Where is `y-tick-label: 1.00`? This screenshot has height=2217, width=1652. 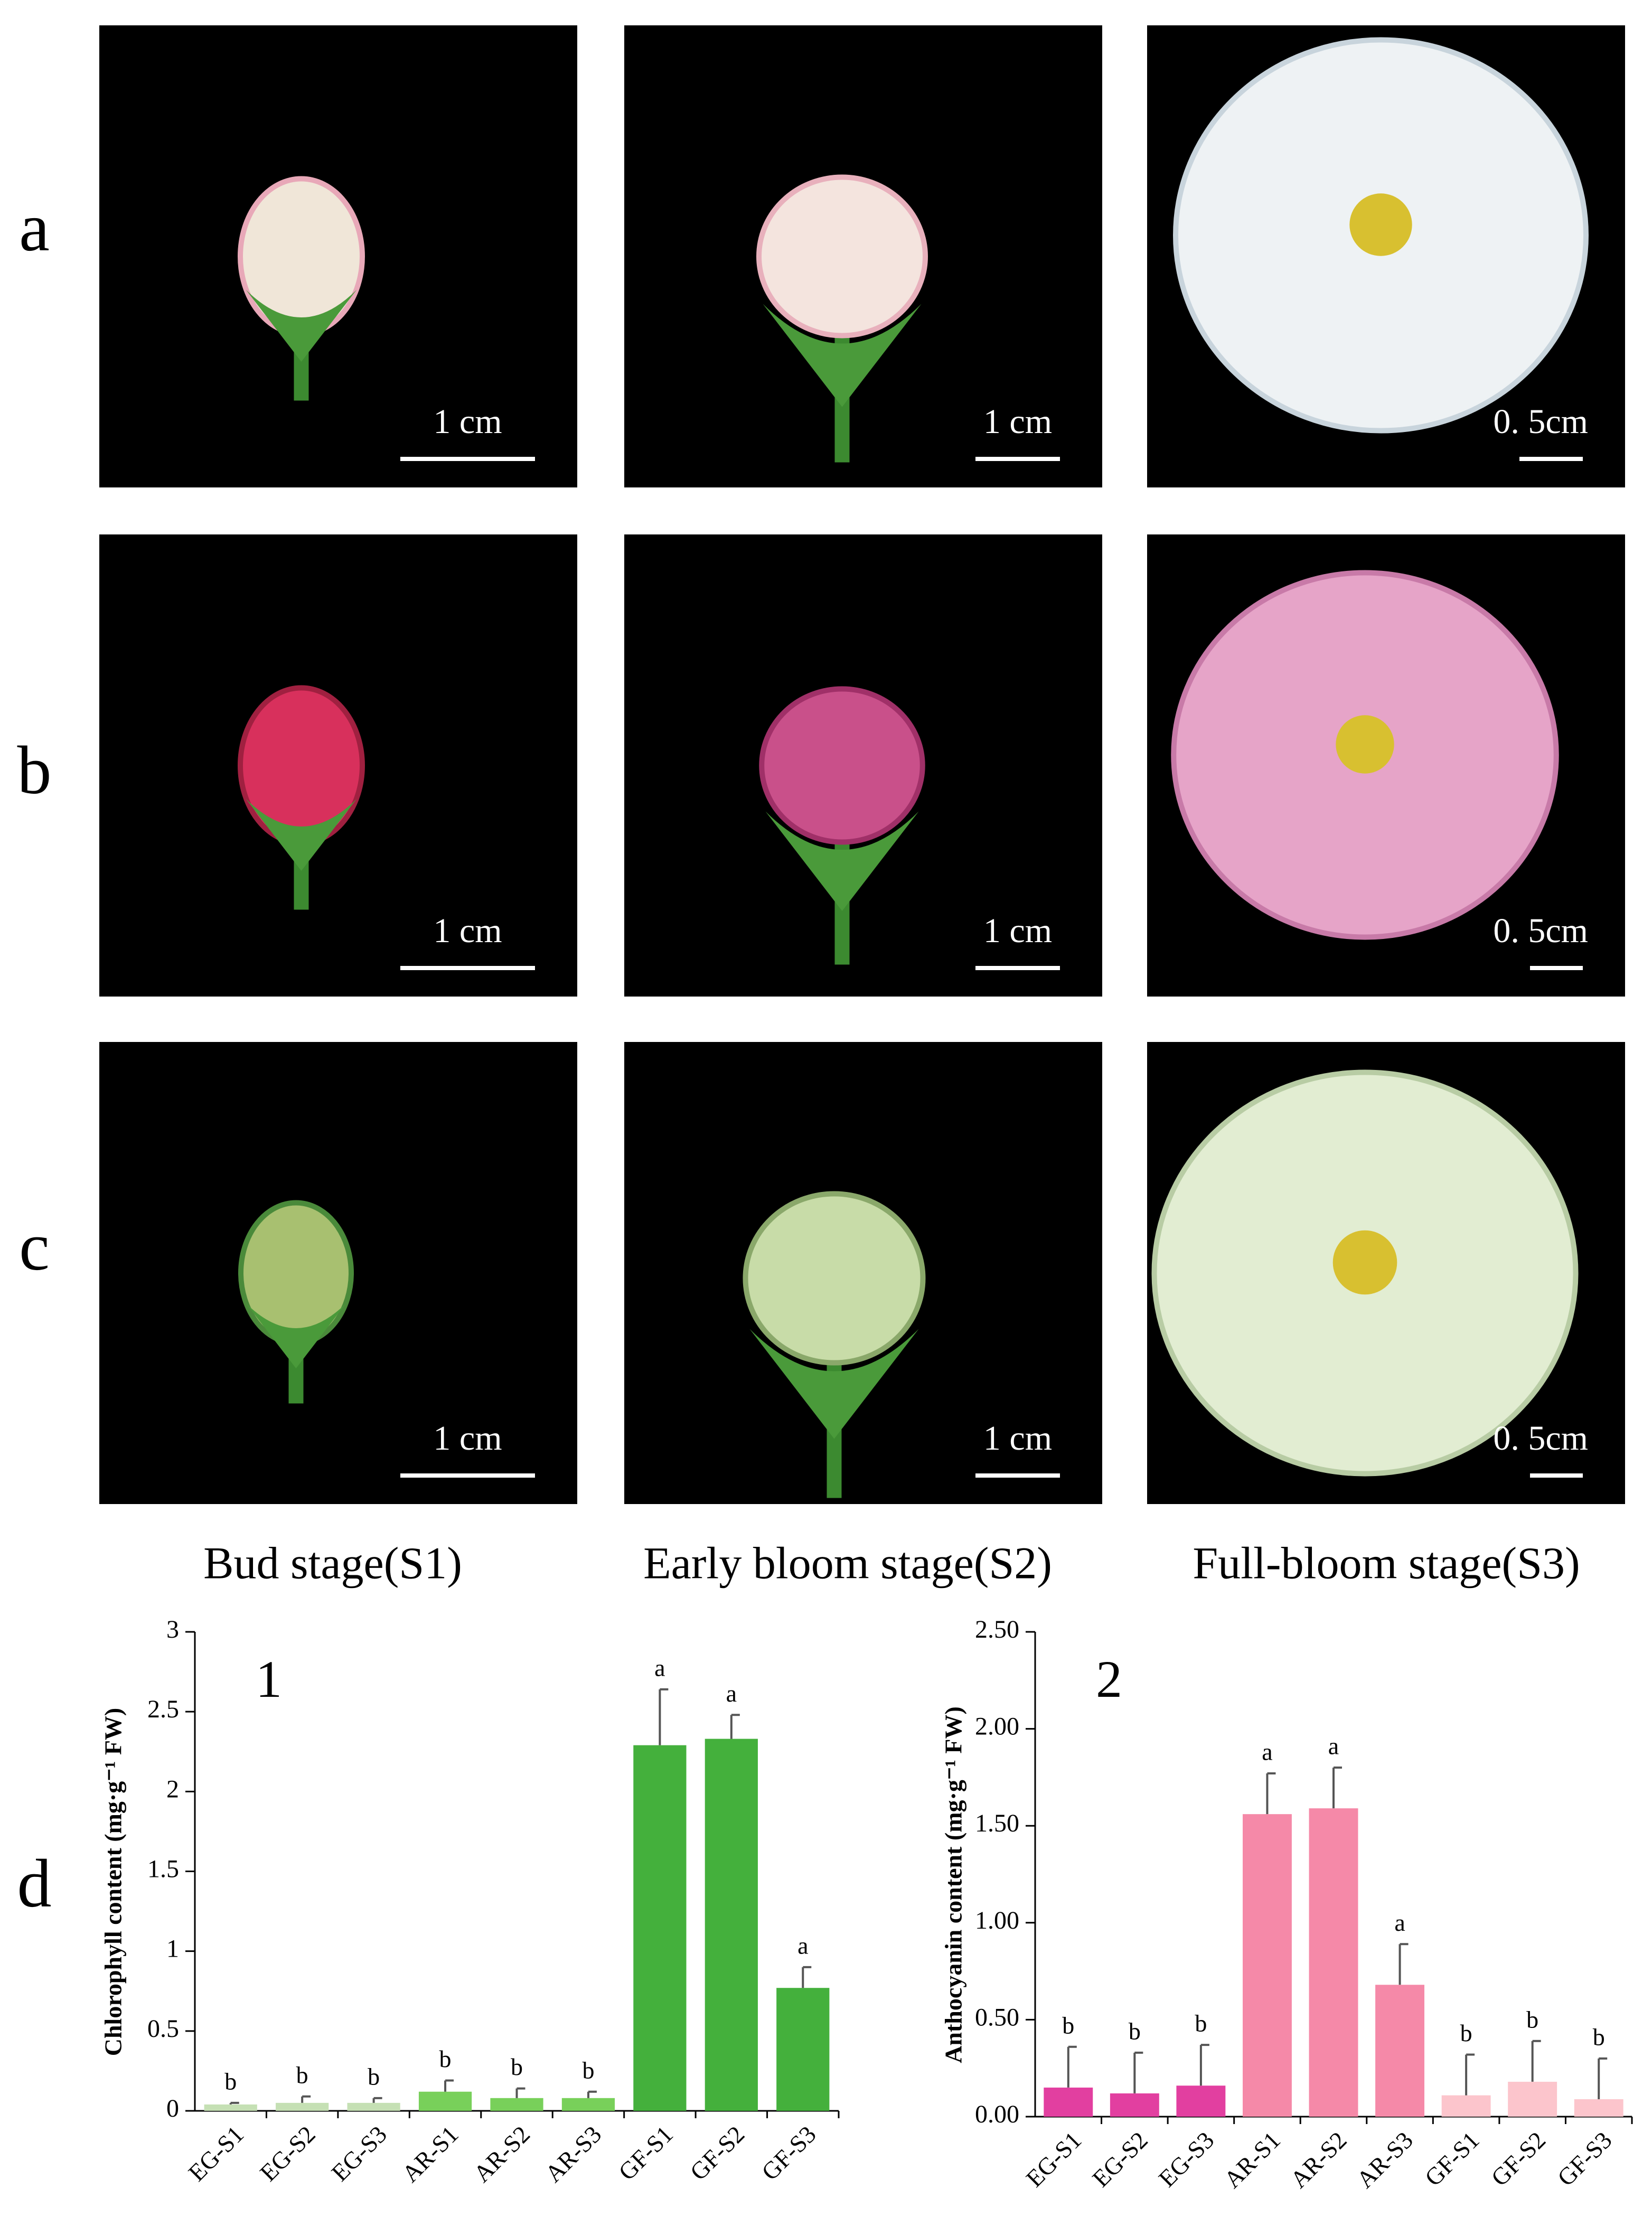
y-tick-label: 1.00 is located at coordinates (997, 1920).